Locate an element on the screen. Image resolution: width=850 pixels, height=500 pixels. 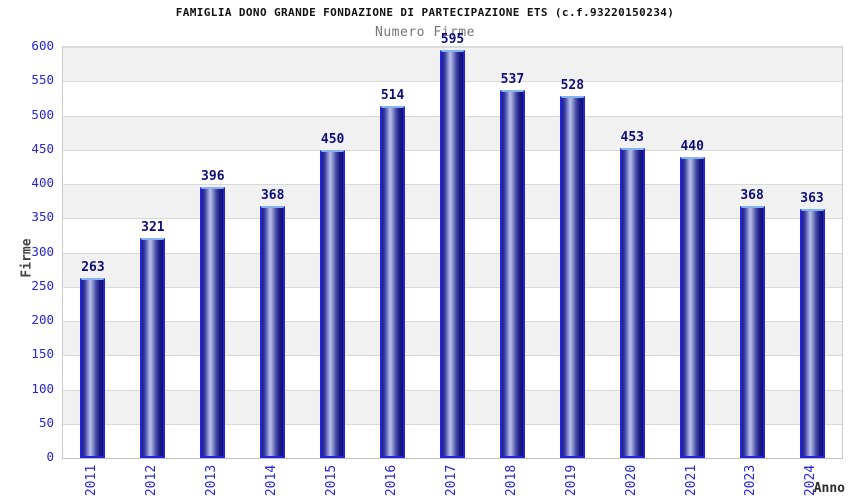
x-tick-label-2012: 2012 is located at coordinates (152, 480).